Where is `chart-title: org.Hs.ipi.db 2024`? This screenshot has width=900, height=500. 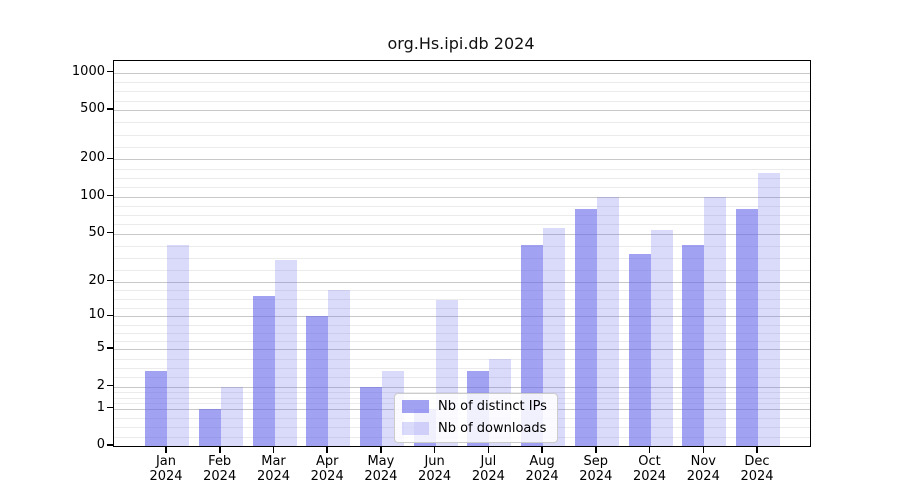
chart-title: org.Hs.ipi.db 2024 is located at coordinates (461, 43).